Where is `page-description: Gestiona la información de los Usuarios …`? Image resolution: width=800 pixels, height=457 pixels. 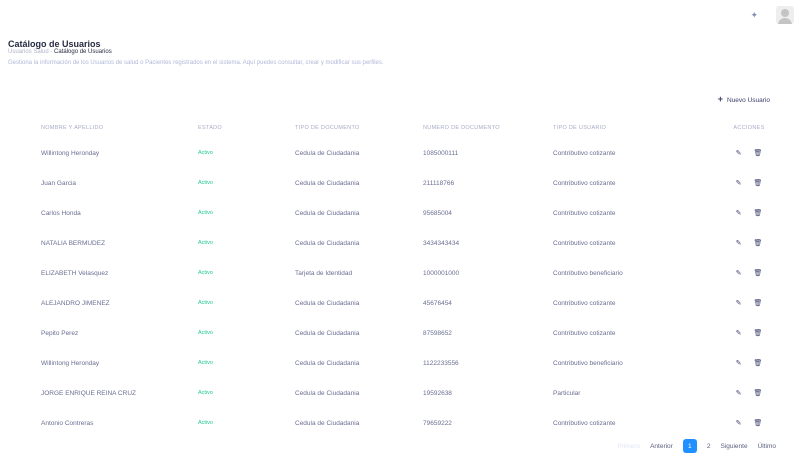 page-description: Gestiona la información de los Usuarios … is located at coordinates (196, 63).